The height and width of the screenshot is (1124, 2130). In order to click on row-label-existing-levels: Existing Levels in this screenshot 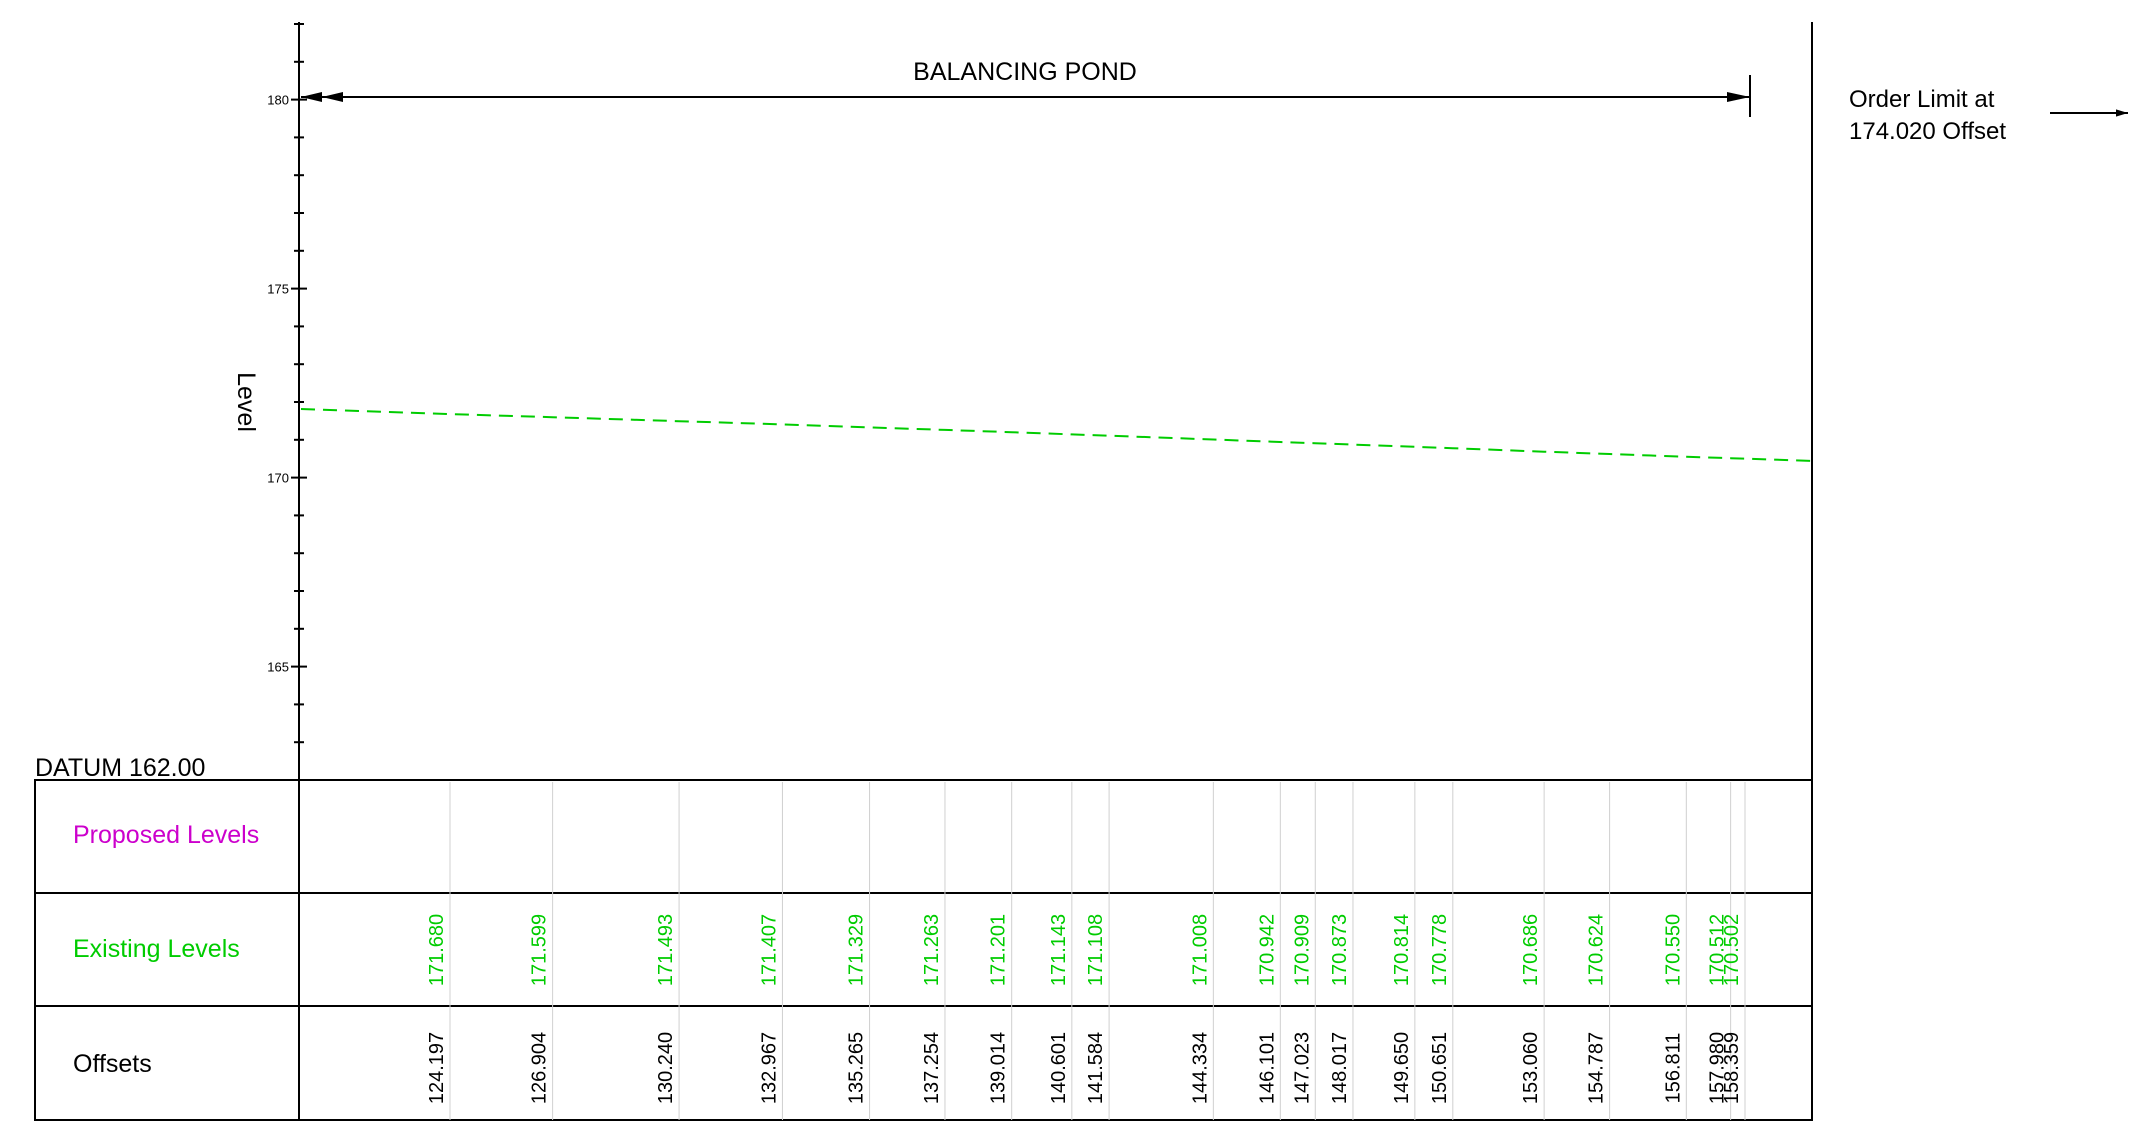, I will do `click(156, 949)`.